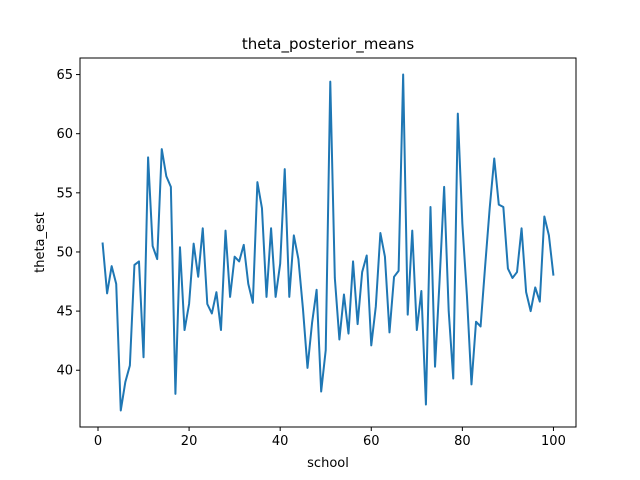 Image resolution: width=640 pixels, height=480 pixels. I want to click on x-tick-label: 40, so click(280, 441).